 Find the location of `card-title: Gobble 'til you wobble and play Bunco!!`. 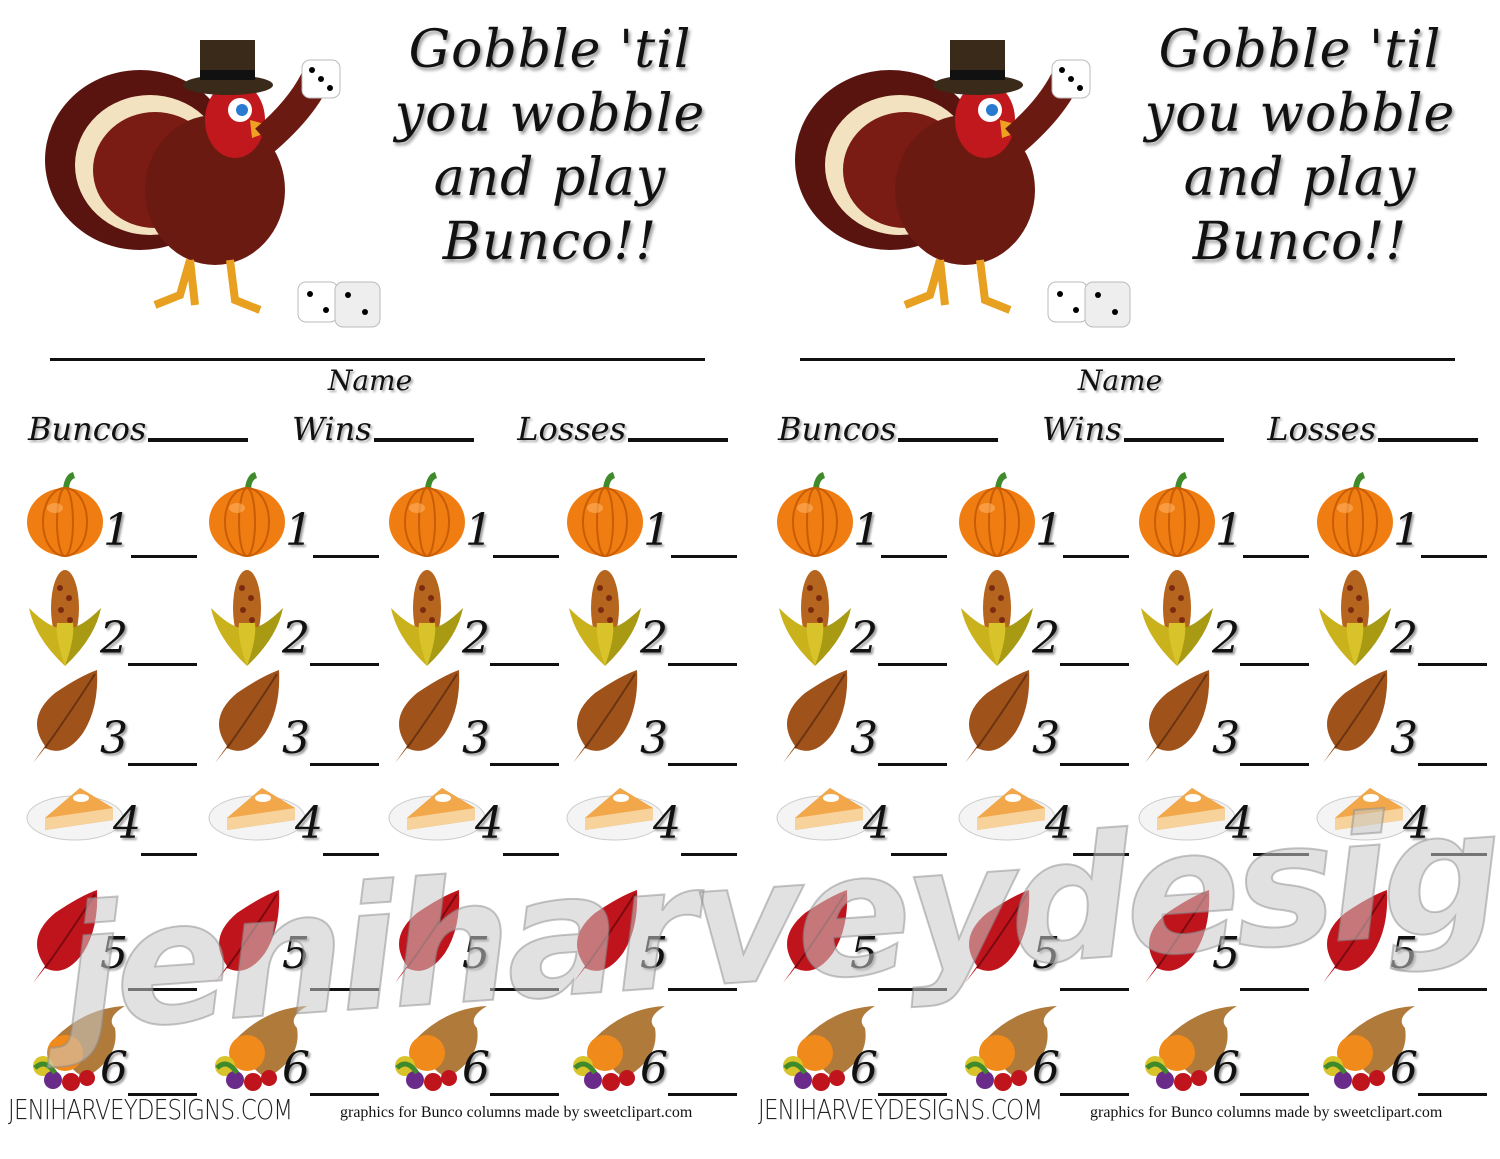

card-title: Gobble 'til you wobble and play Bunco!! is located at coordinates (1300, 146).